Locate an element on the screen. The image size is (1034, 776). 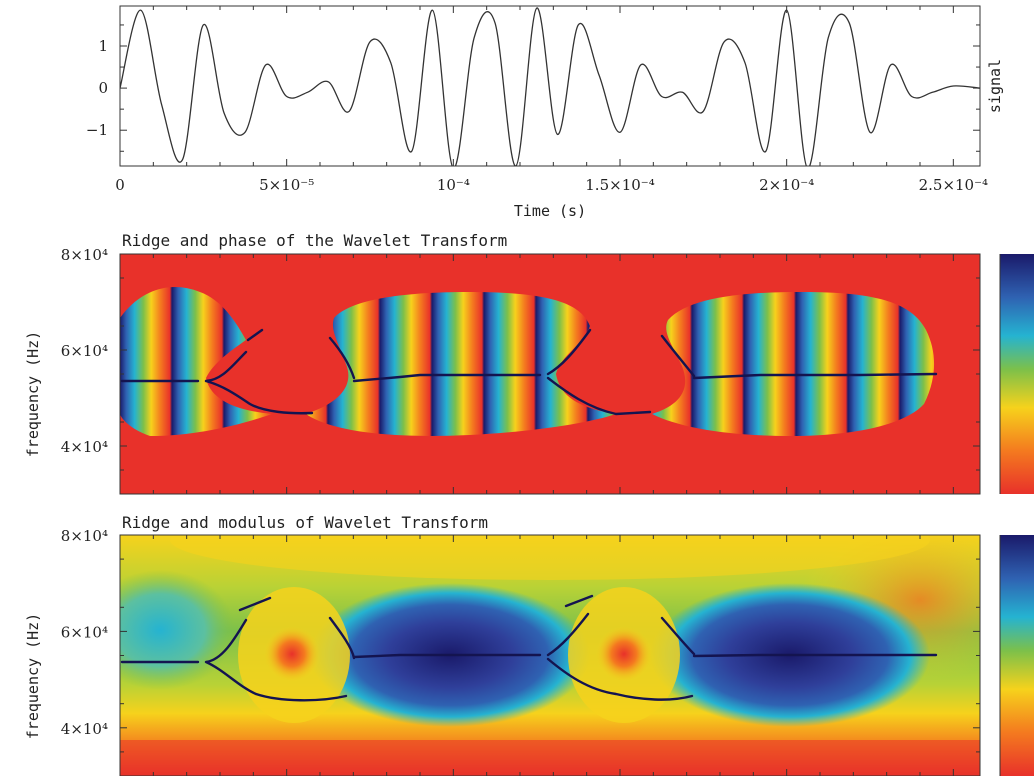
modulus-bottom-red is located at coordinates (550, 758).